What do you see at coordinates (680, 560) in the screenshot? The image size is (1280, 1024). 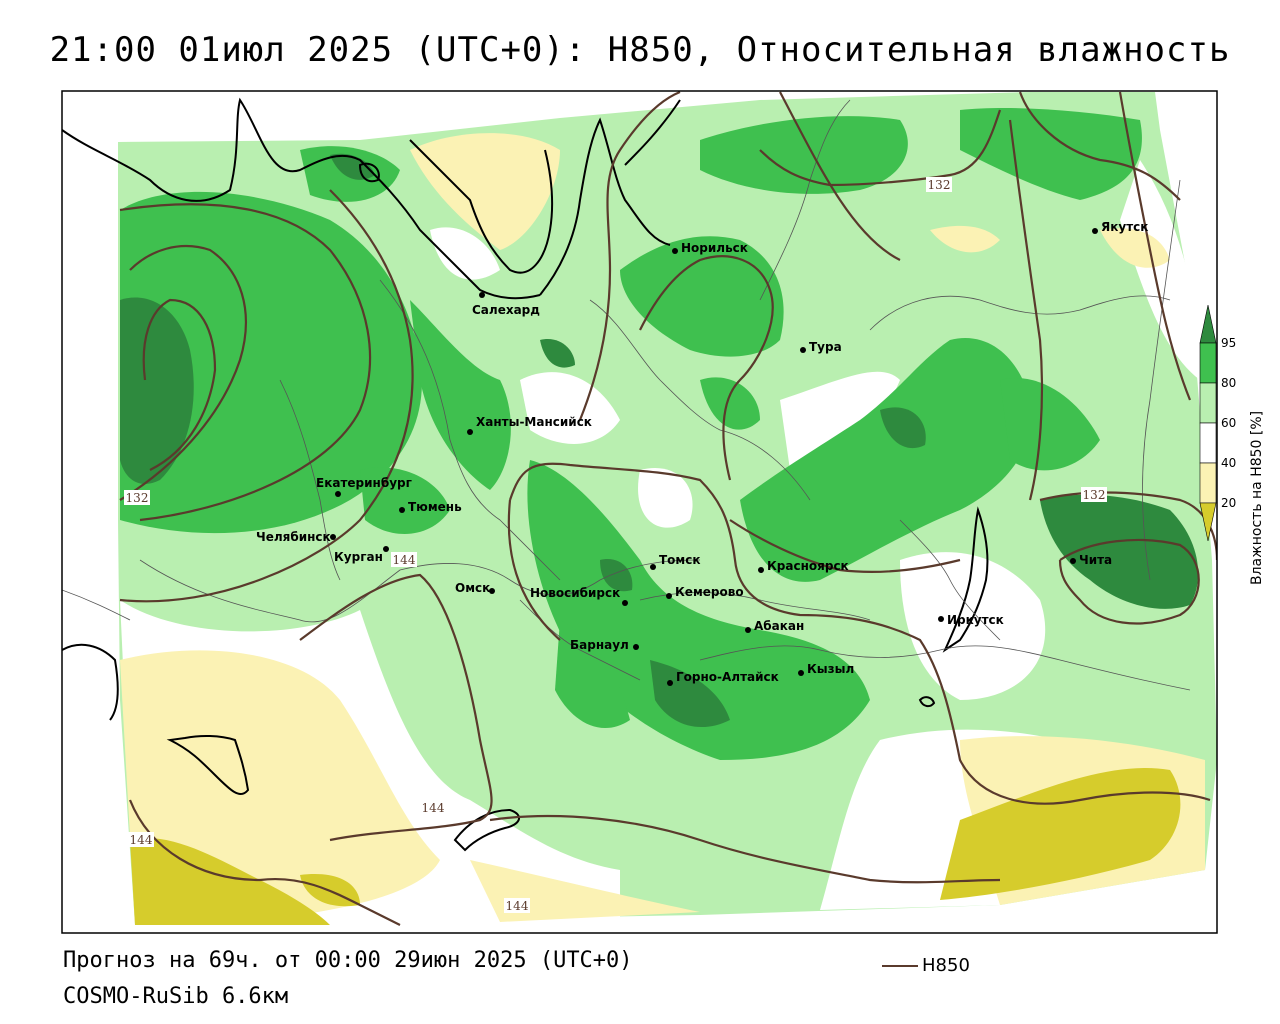 I see `svg-text: Томск` at bounding box center [680, 560].